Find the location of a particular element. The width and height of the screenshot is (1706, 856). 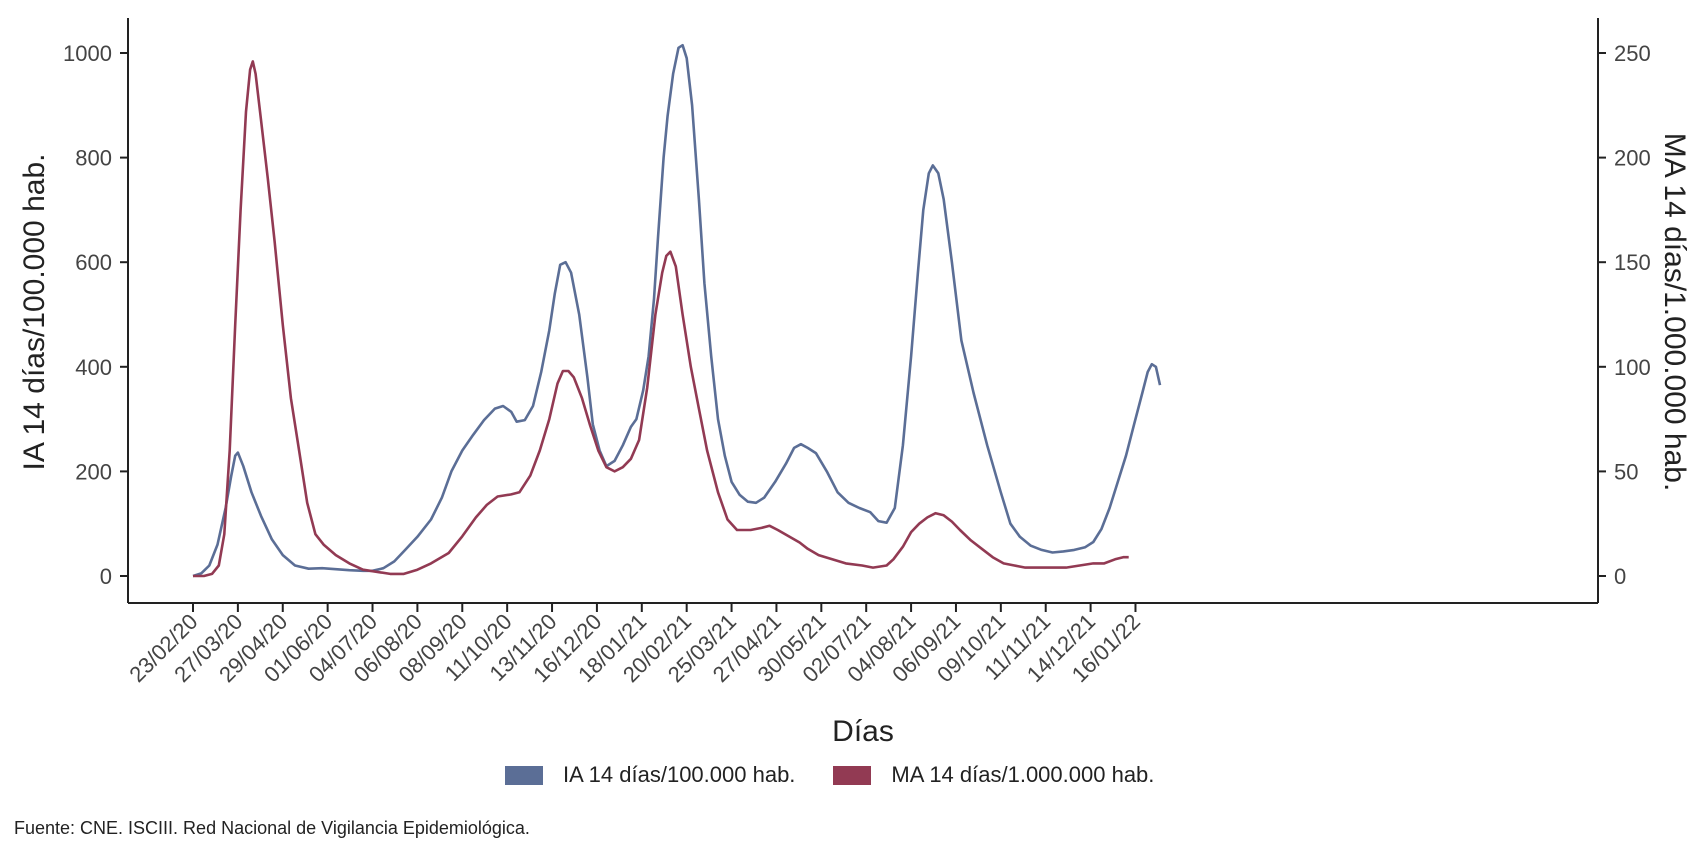

y-tick-label-left: 200 is located at coordinates (93, 471).